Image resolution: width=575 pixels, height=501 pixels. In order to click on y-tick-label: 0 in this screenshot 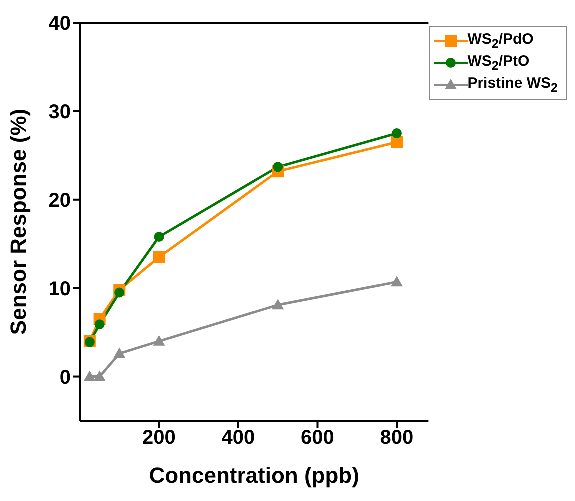, I will do `click(65, 377)`.